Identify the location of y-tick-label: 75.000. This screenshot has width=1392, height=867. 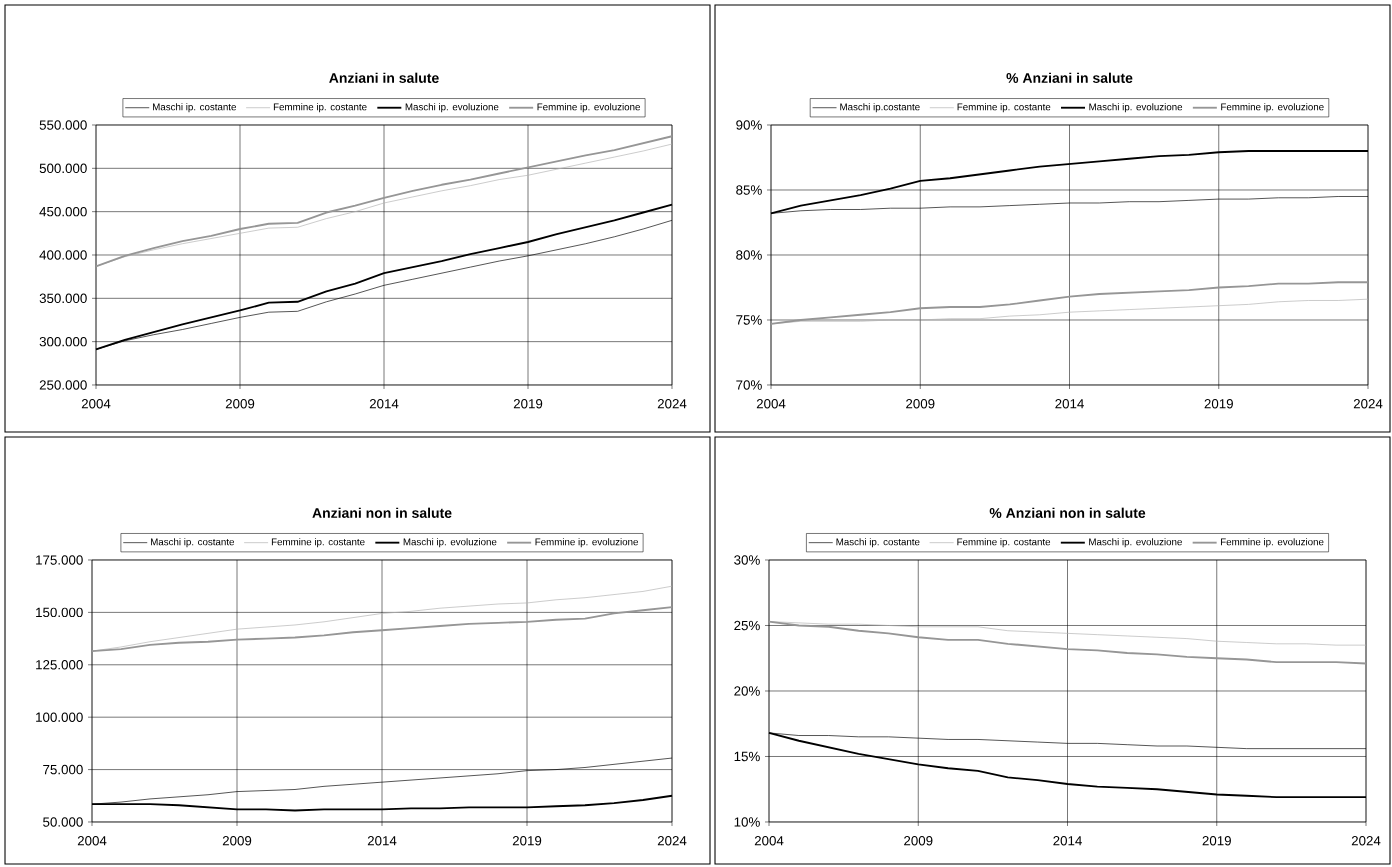
(63, 769).